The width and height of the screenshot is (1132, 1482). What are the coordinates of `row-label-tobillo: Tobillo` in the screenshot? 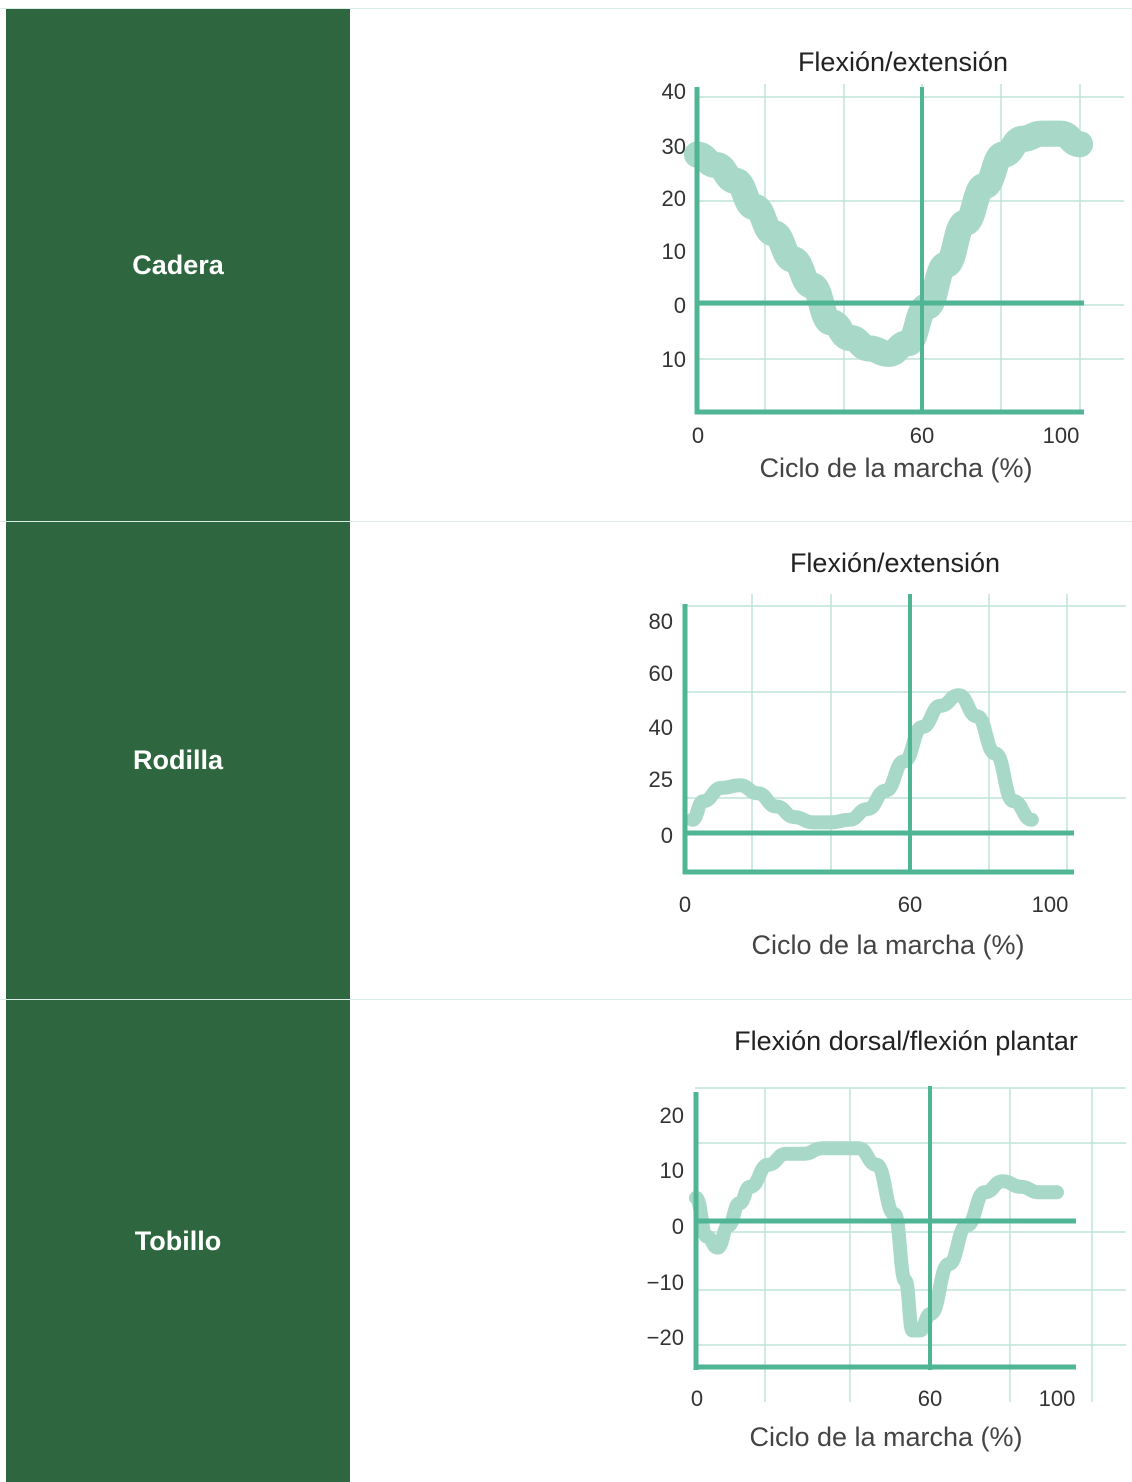 It's located at (178, 1240).